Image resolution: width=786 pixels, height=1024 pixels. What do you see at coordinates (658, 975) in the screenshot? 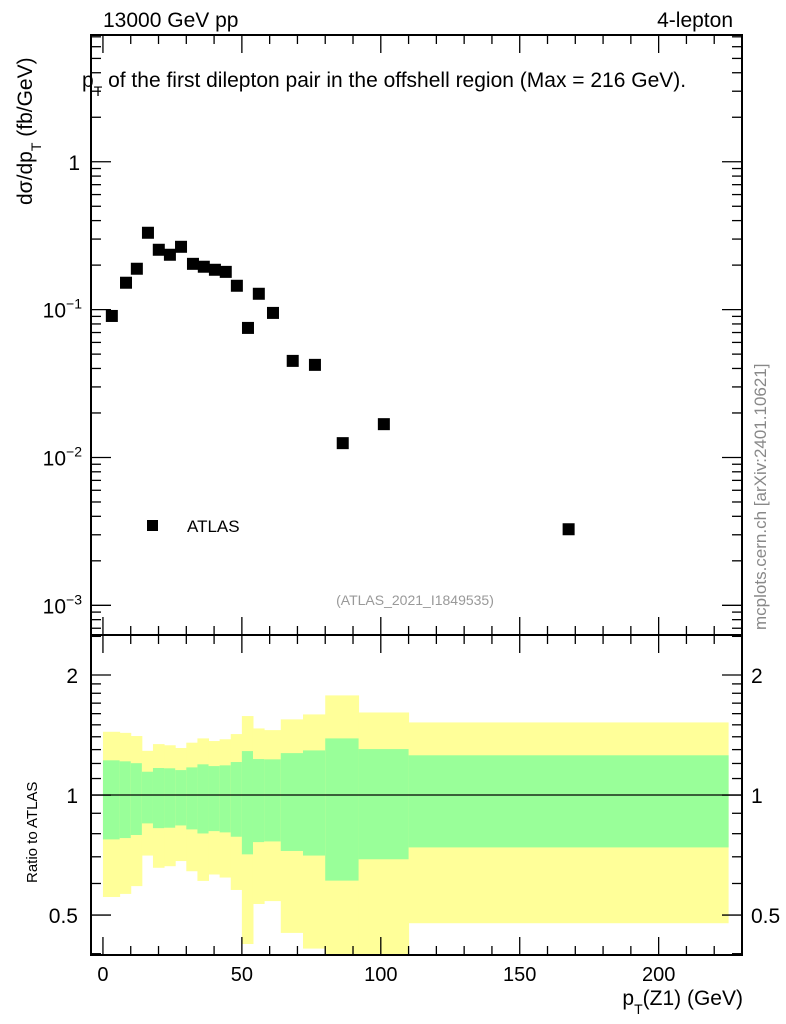
I see `x-tick-label: 200` at bounding box center [658, 975].